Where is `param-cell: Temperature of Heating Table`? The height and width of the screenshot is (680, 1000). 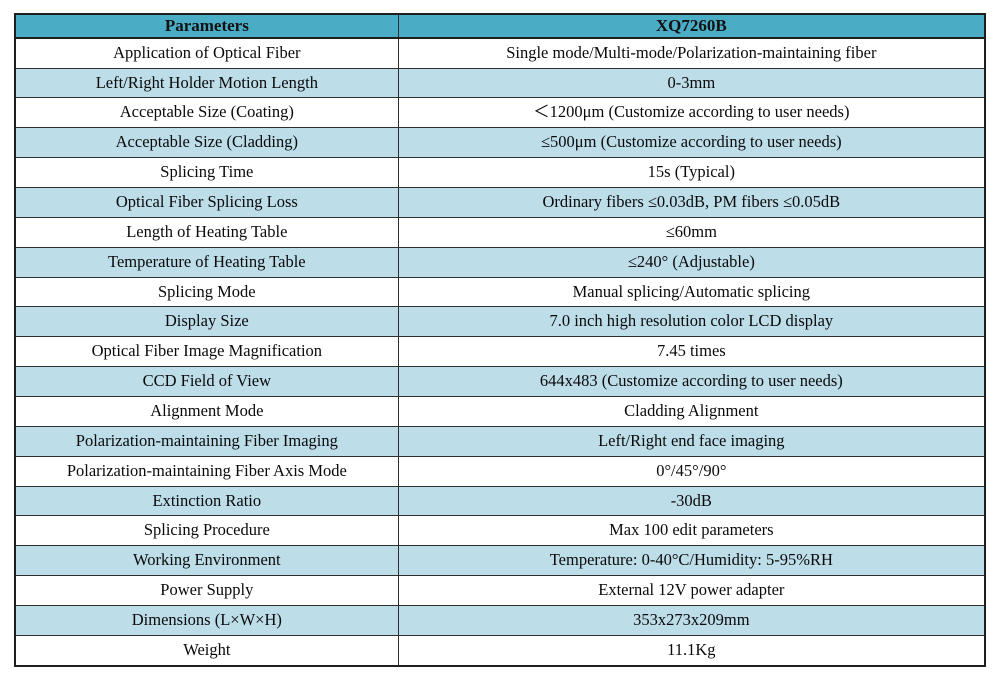 param-cell: Temperature of Heating Table is located at coordinates (206, 262).